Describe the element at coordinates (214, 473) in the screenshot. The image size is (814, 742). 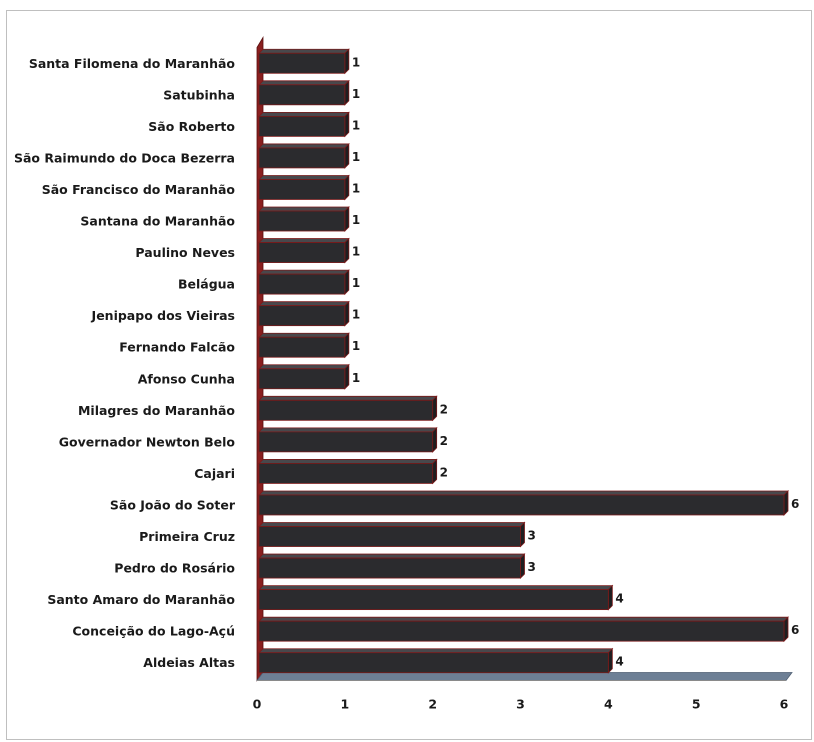
I see `category-label: Cajari` at that location.